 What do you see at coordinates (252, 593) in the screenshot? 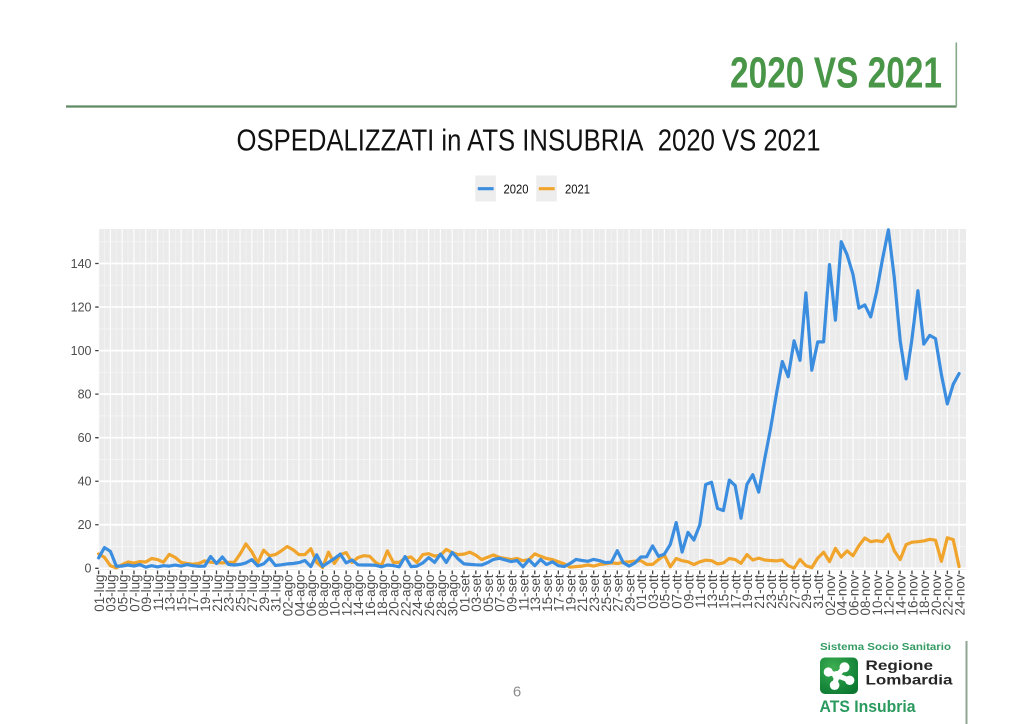
I see `svg-text: 27-lug` at bounding box center [252, 593].